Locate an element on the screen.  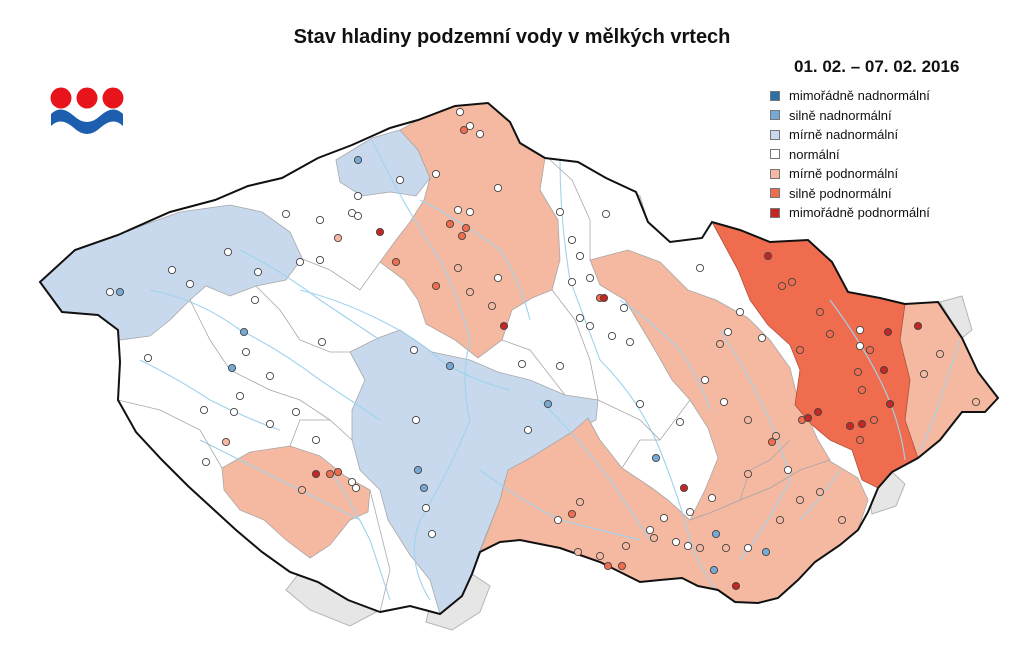
legend-label: mimořádně podnormální is located at coordinates (859, 213).